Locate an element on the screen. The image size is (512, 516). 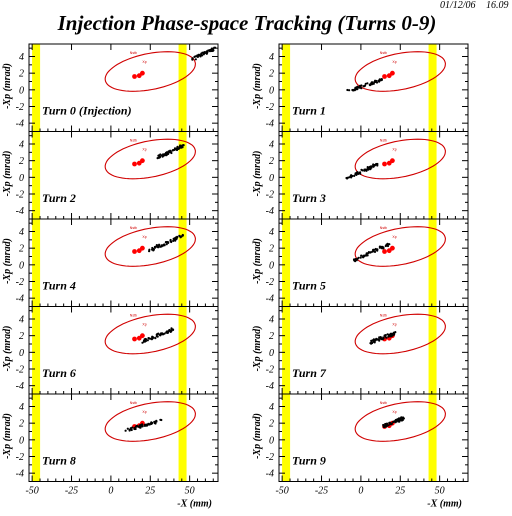
panel-5: Nstb Xp -4 -2 0 2 4 -Xp (mrad) Turn 5 is located at coordinates (360, 262).